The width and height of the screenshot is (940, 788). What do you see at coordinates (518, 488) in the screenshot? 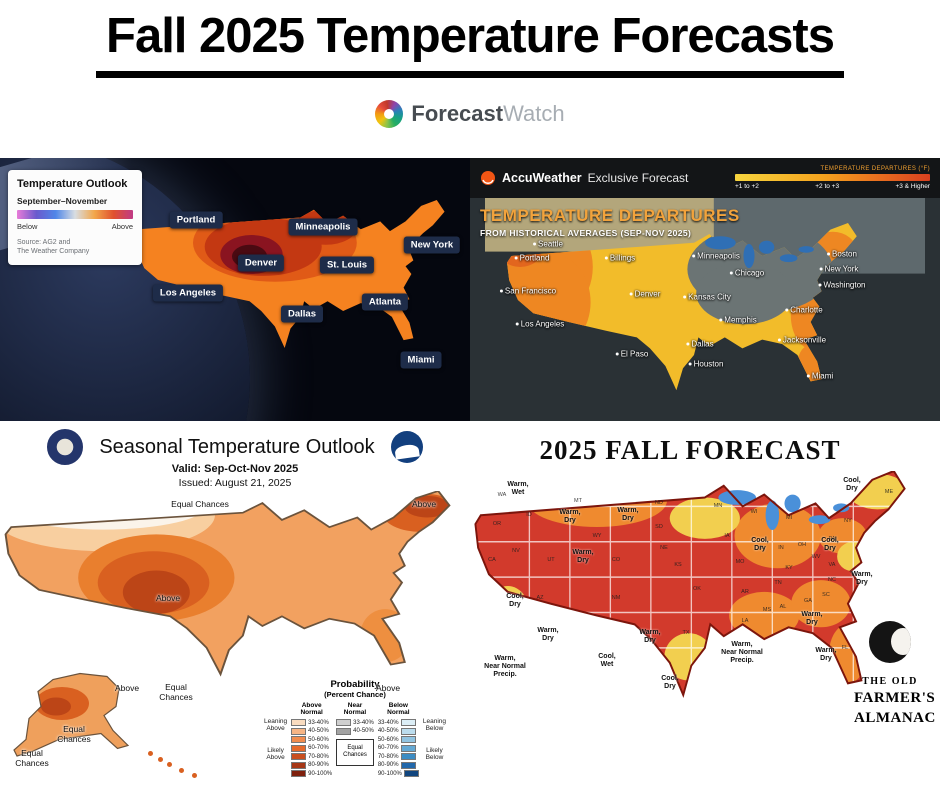
I see `forecast-region-label: Warm, Wet` at bounding box center [518, 488].